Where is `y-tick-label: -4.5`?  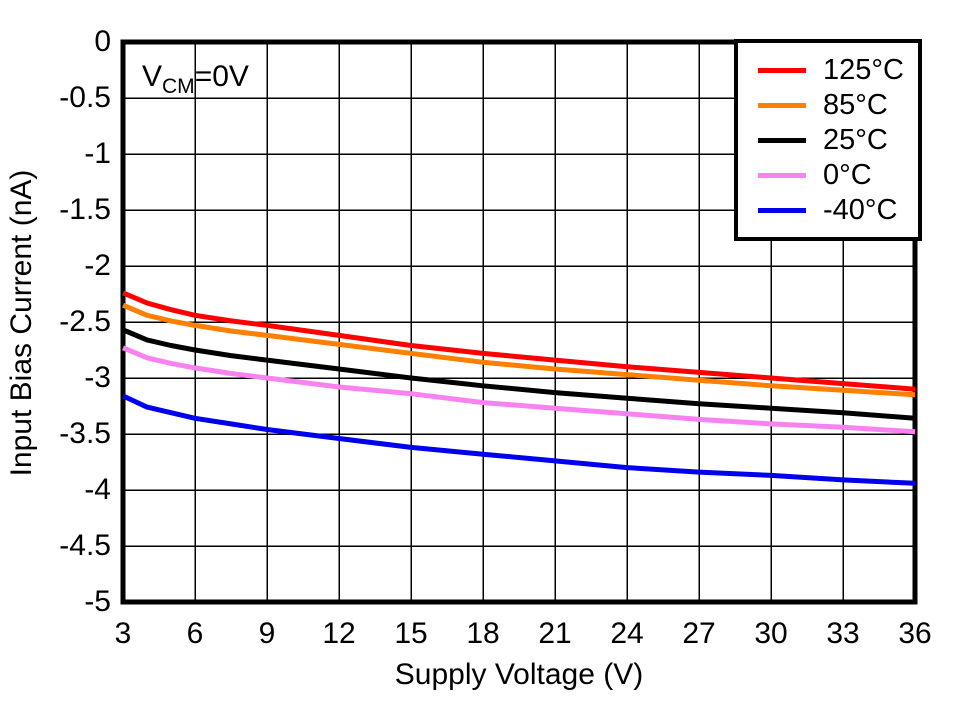
y-tick-label: -4.5 is located at coordinates (85, 545).